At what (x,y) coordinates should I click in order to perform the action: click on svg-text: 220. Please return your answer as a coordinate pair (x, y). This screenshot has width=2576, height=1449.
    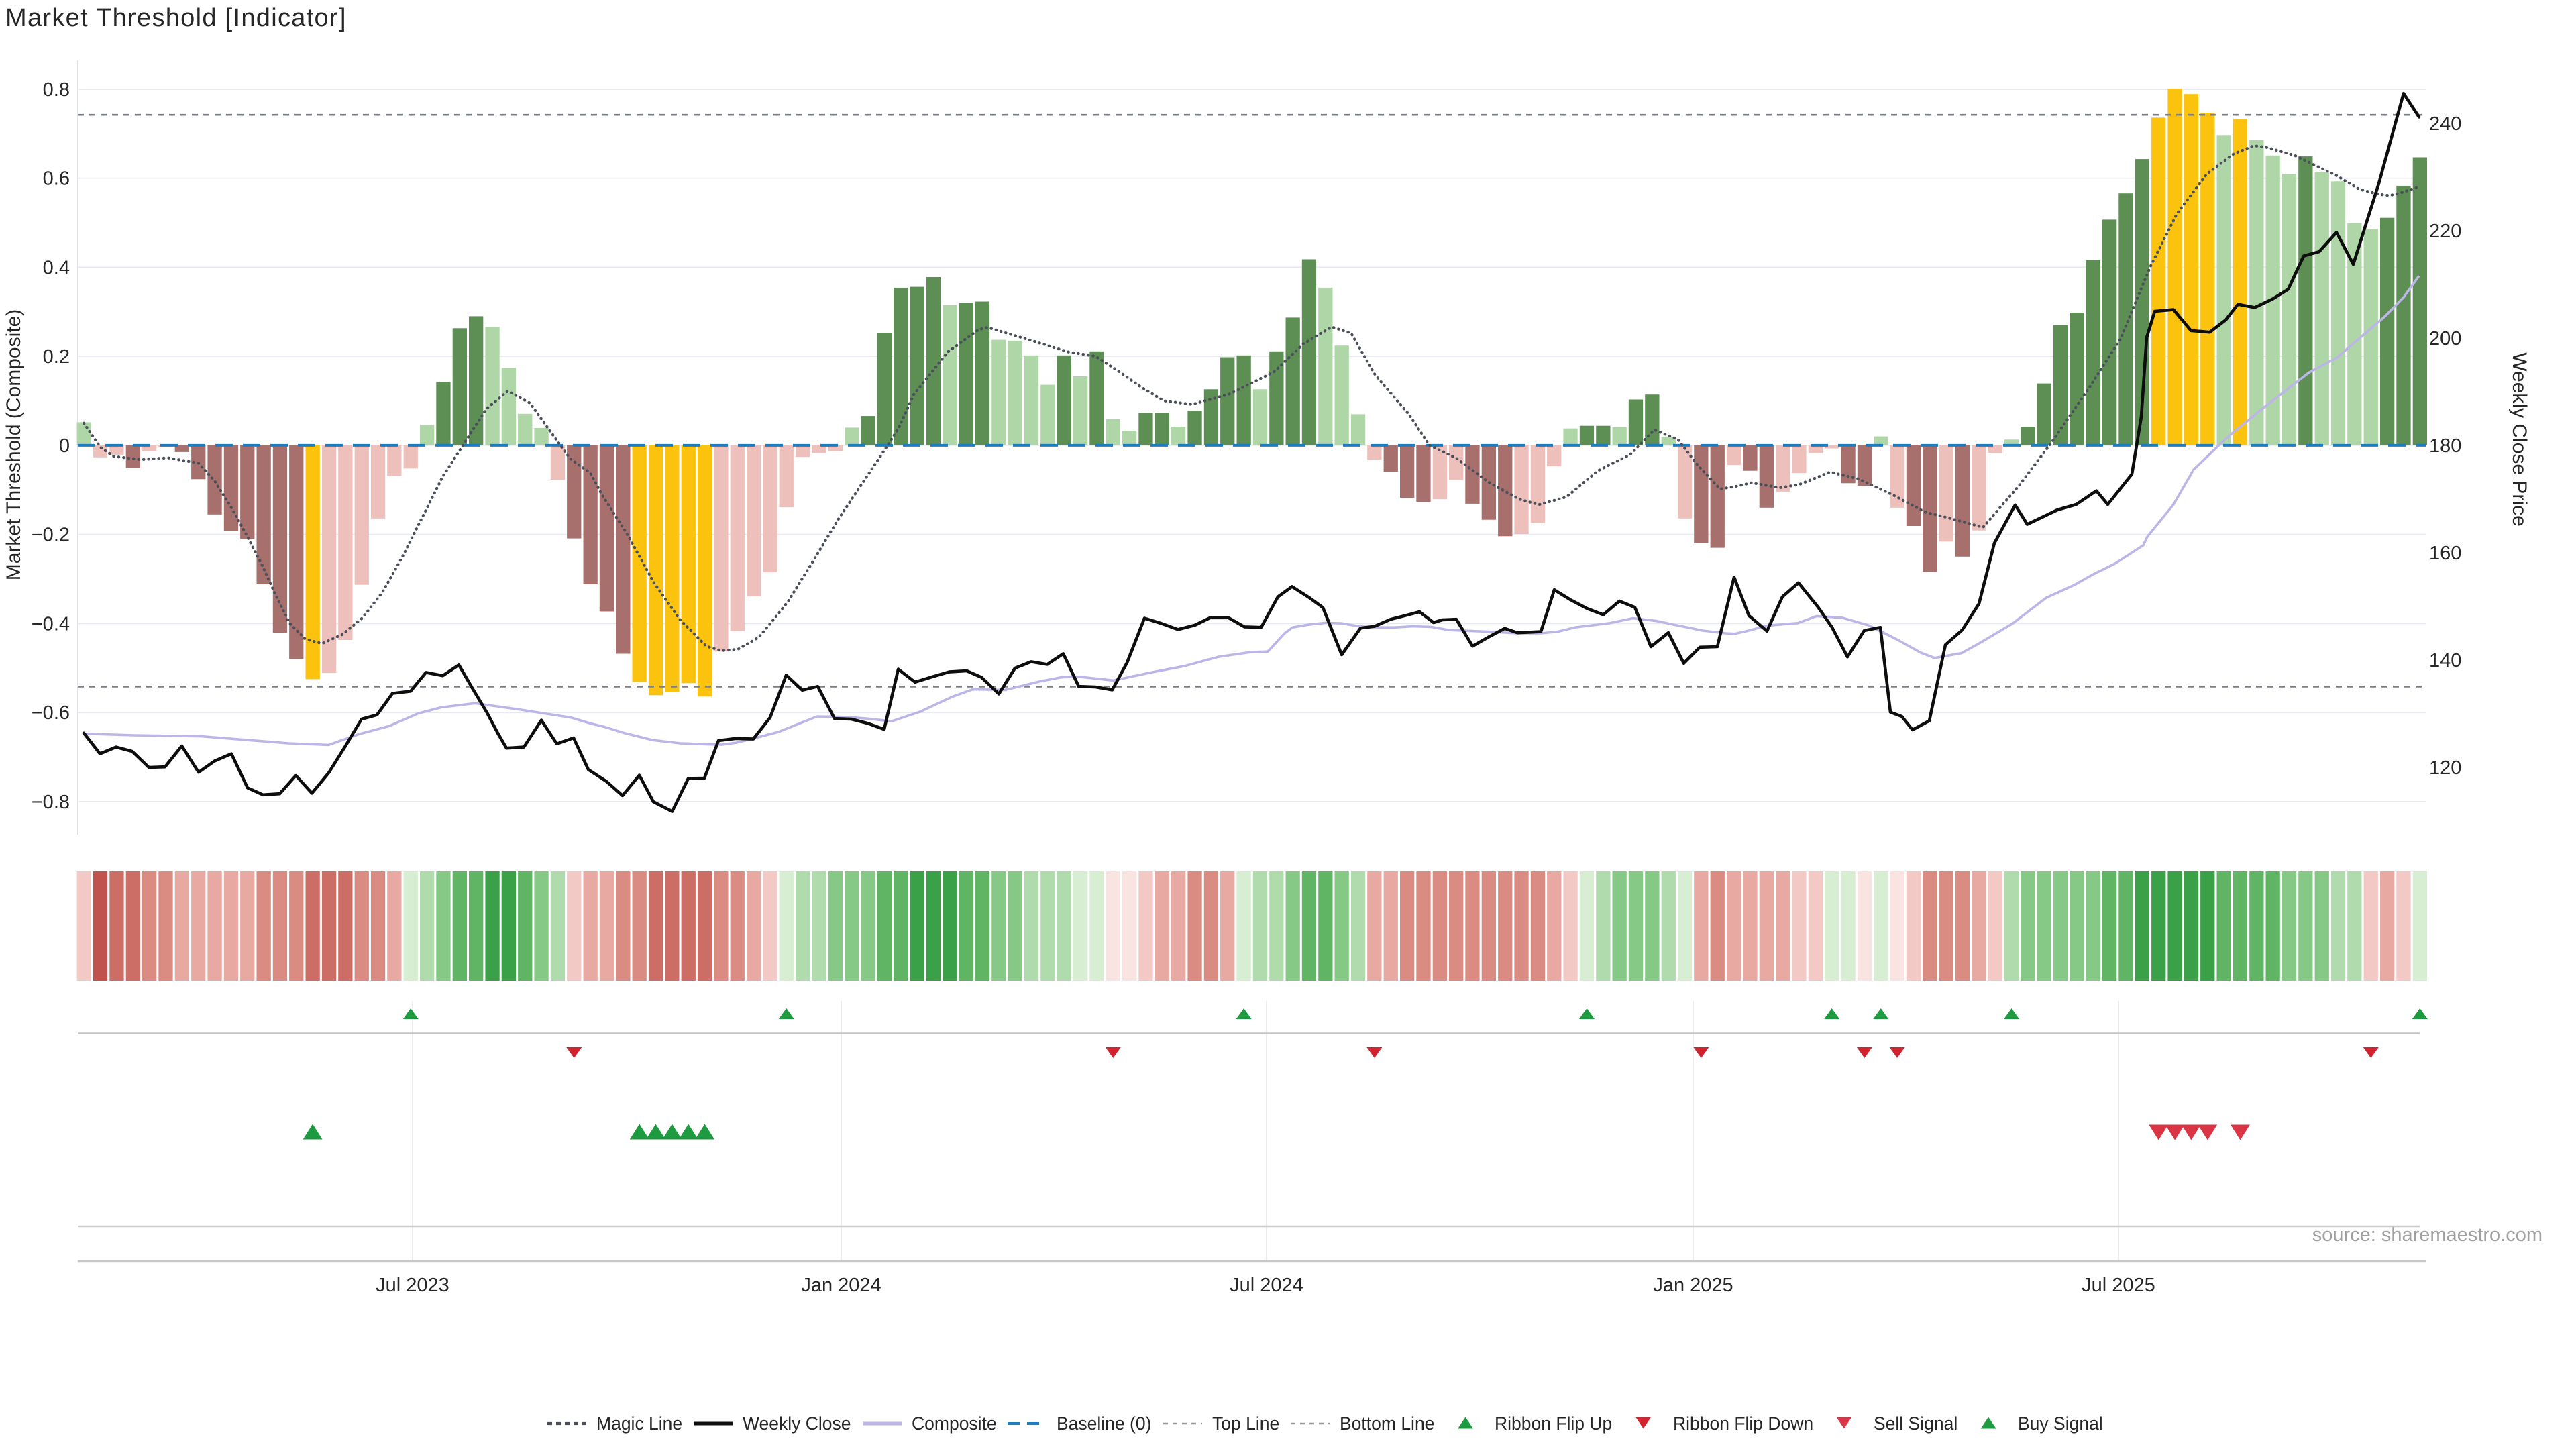
    Looking at the image, I should click on (2445, 231).